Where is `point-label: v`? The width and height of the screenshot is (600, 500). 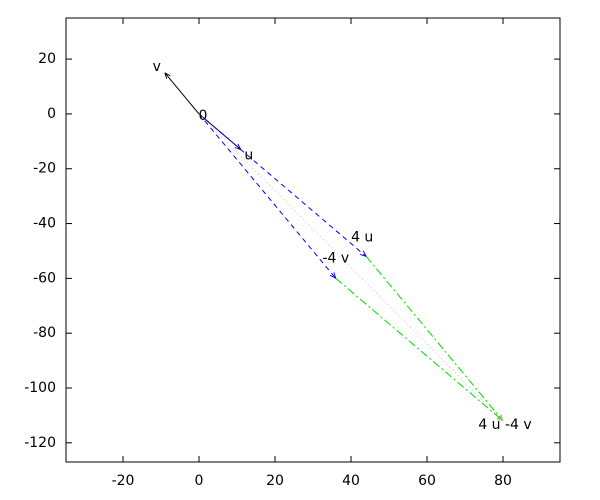 point-label: v is located at coordinates (157, 67).